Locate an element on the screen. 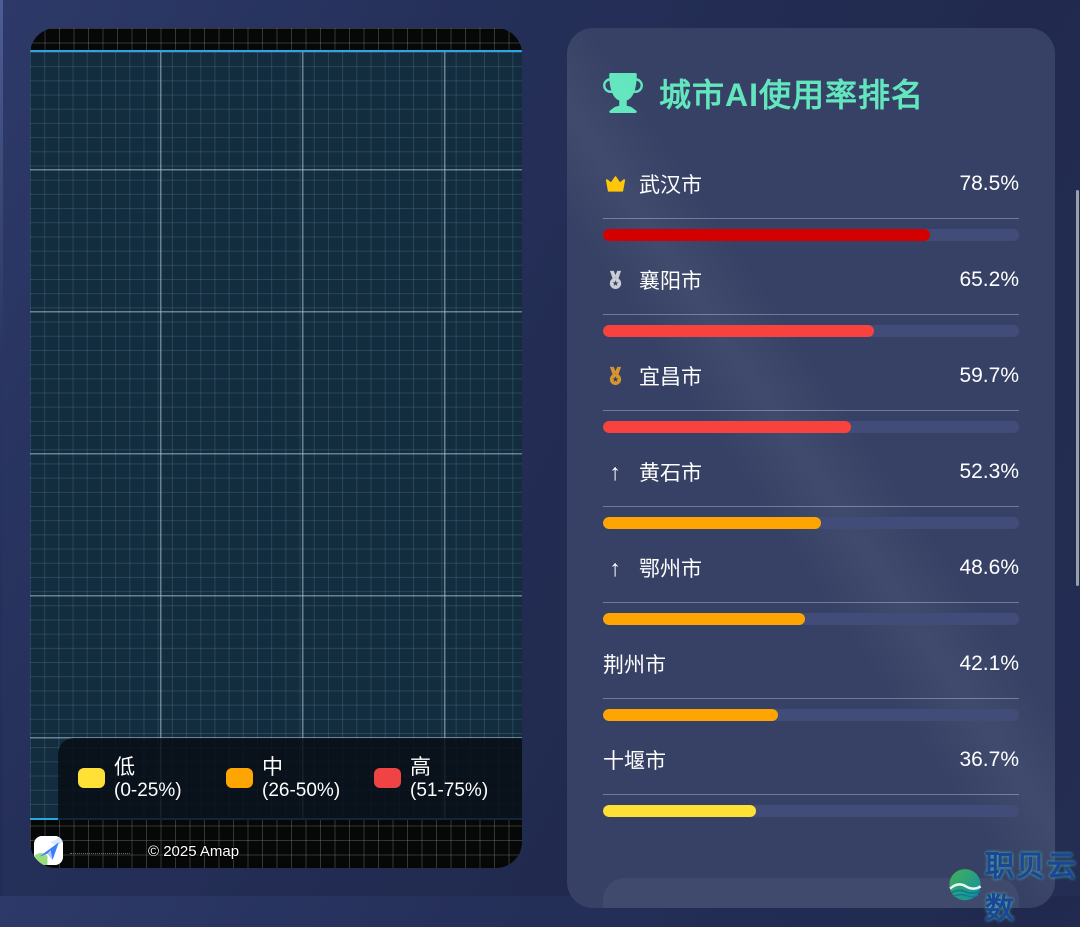 The width and height of the screenshot is (1080, 927). city-value: 65.2% is located at coordinates (989, 279).